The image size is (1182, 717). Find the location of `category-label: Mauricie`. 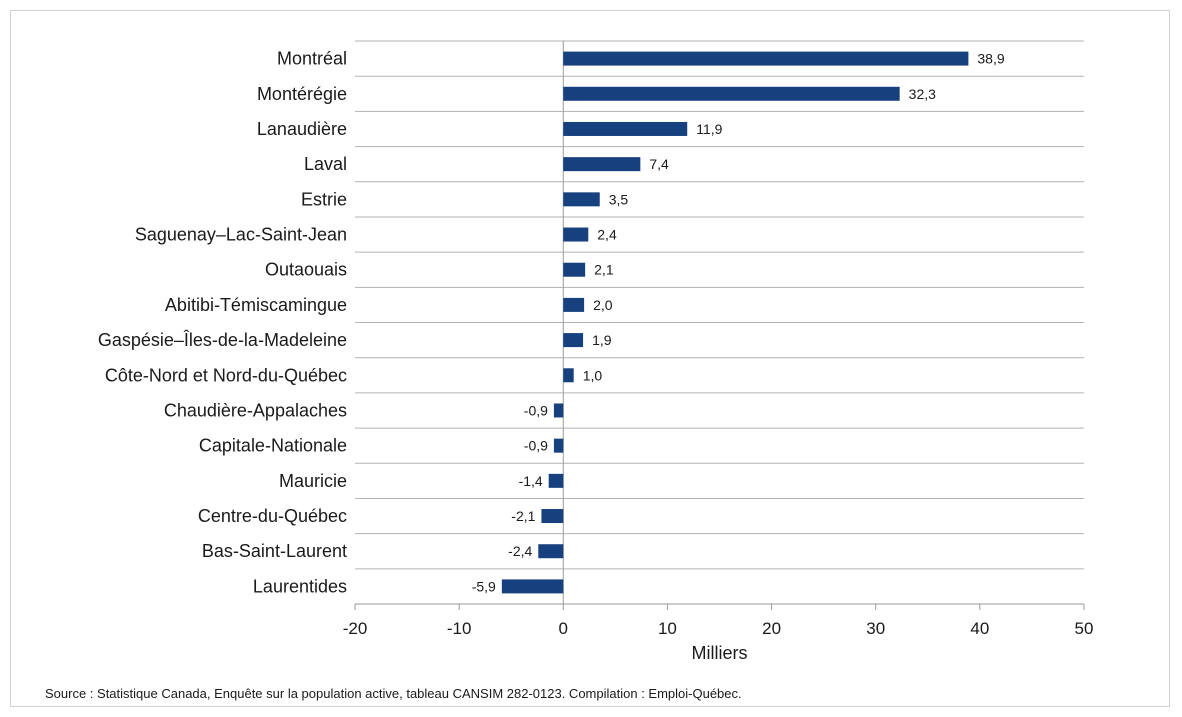

category-label: Mauricie is located at coordinates (313, 481).